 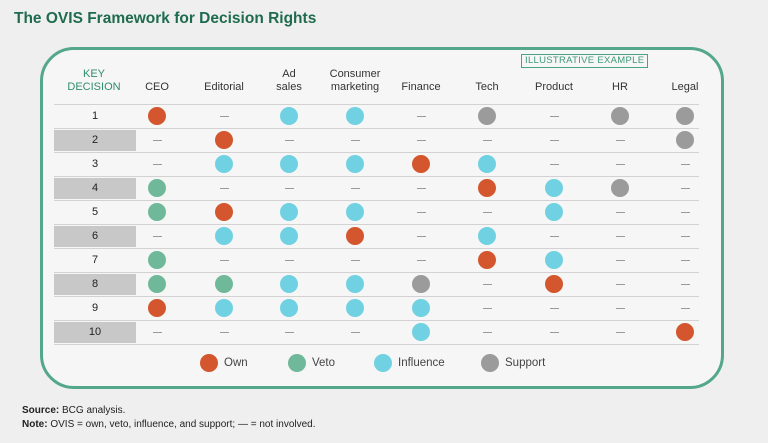 I want to click on column-header: Editorial, so click(x=224, y=87).